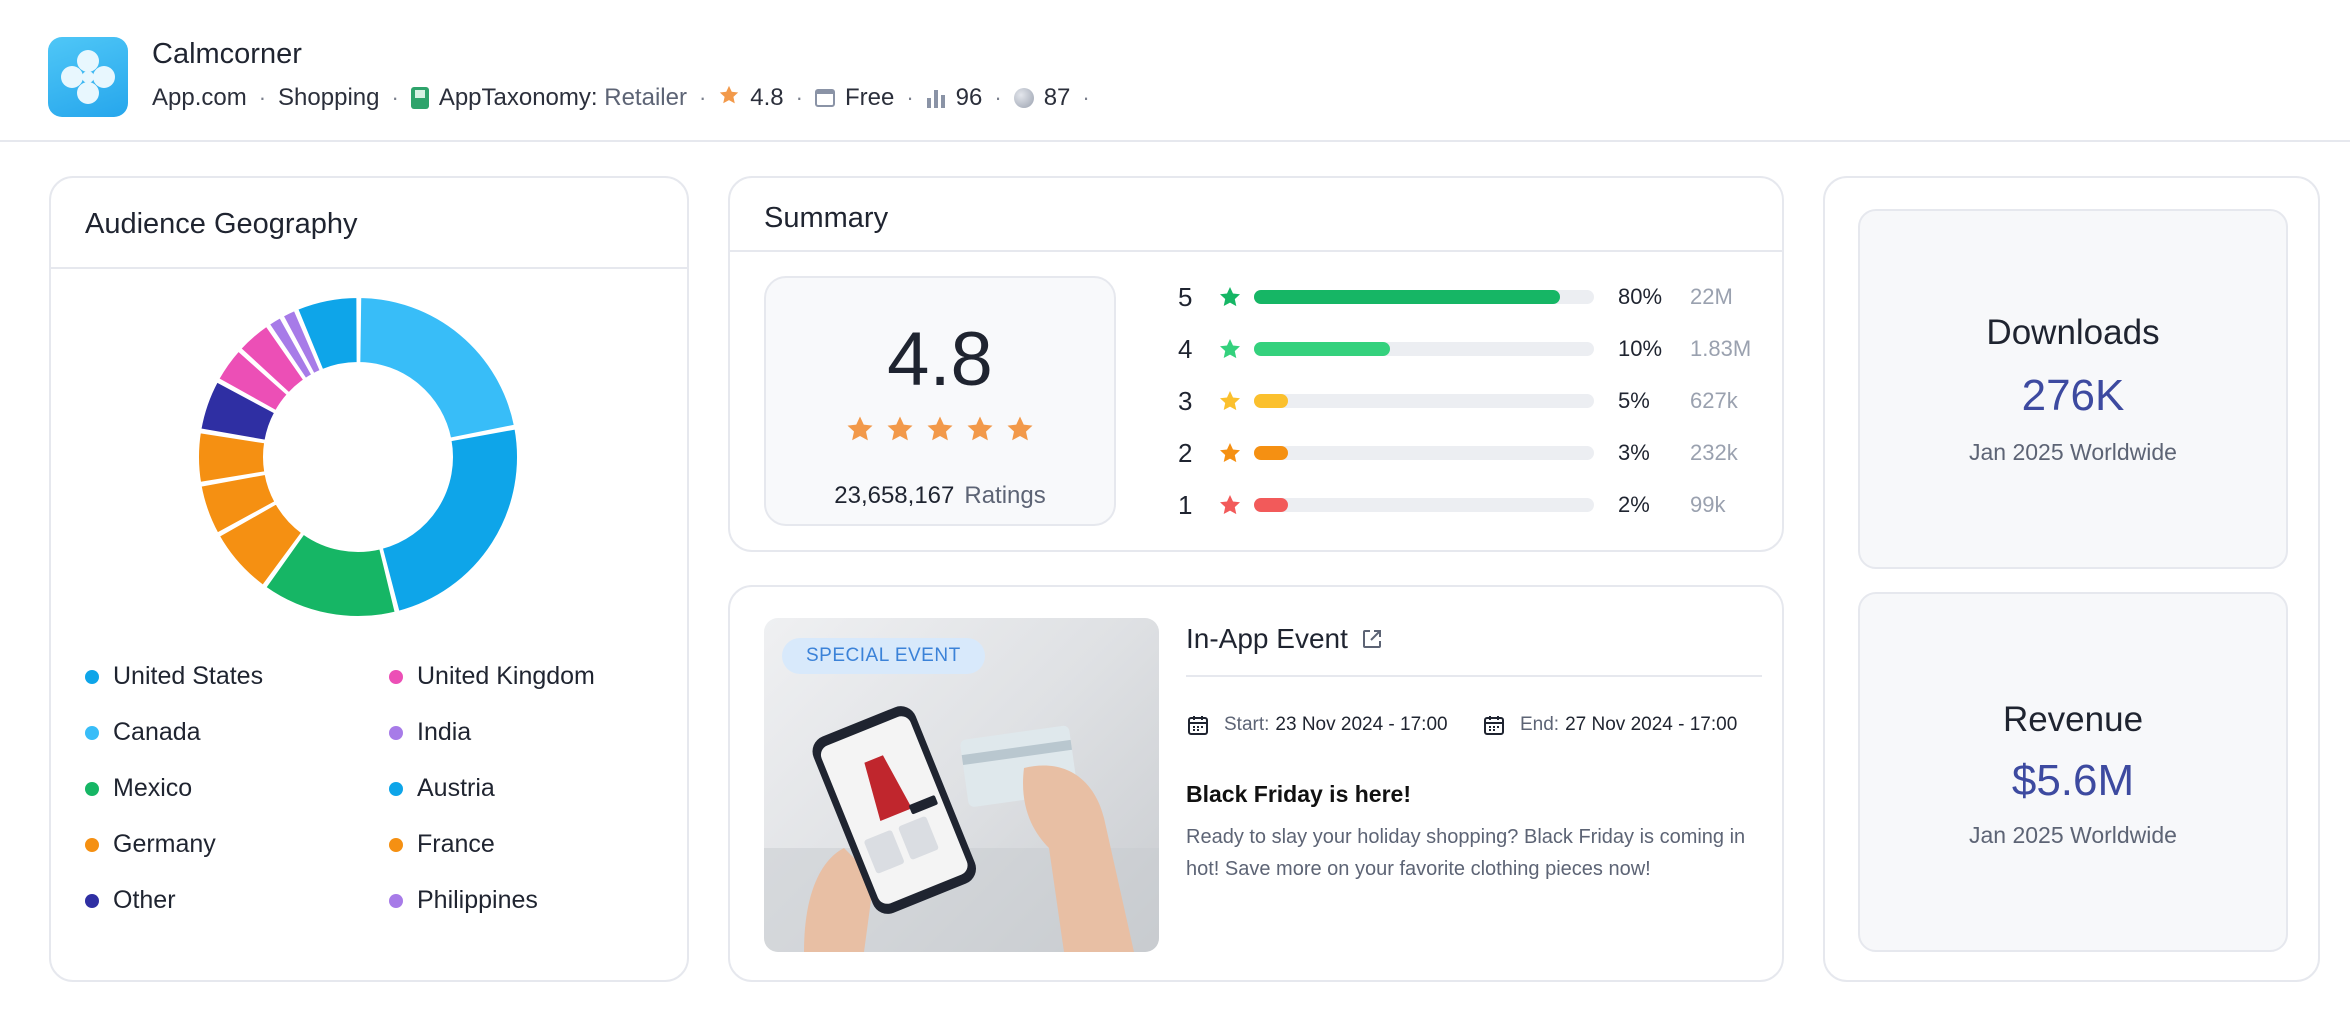 This screenshot has height=1016, width=2350. Describe the element at coordinates (199, 97) in the screenshot. I see `publisher-link: App.com` at that location.